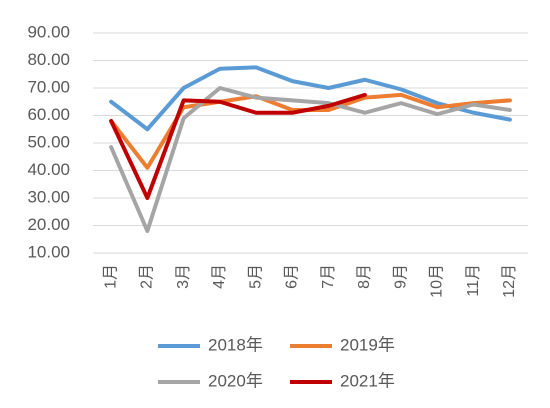  Describe the element at coordinates (48, 169) in the screenshot. I see `y-tick-label: 40.00` at that location.